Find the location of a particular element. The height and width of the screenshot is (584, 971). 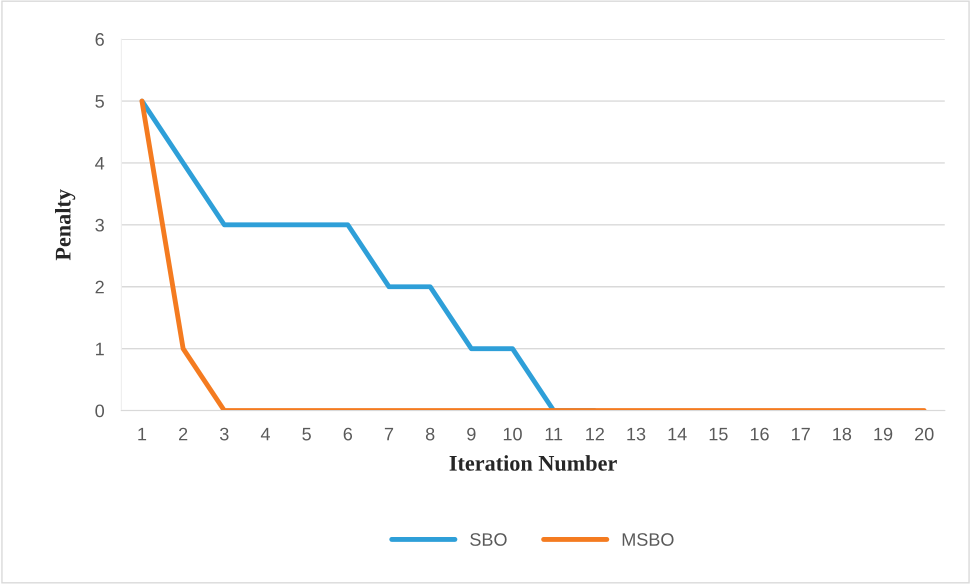

y-tick-label: 1 is located at coordinates (100, 349).